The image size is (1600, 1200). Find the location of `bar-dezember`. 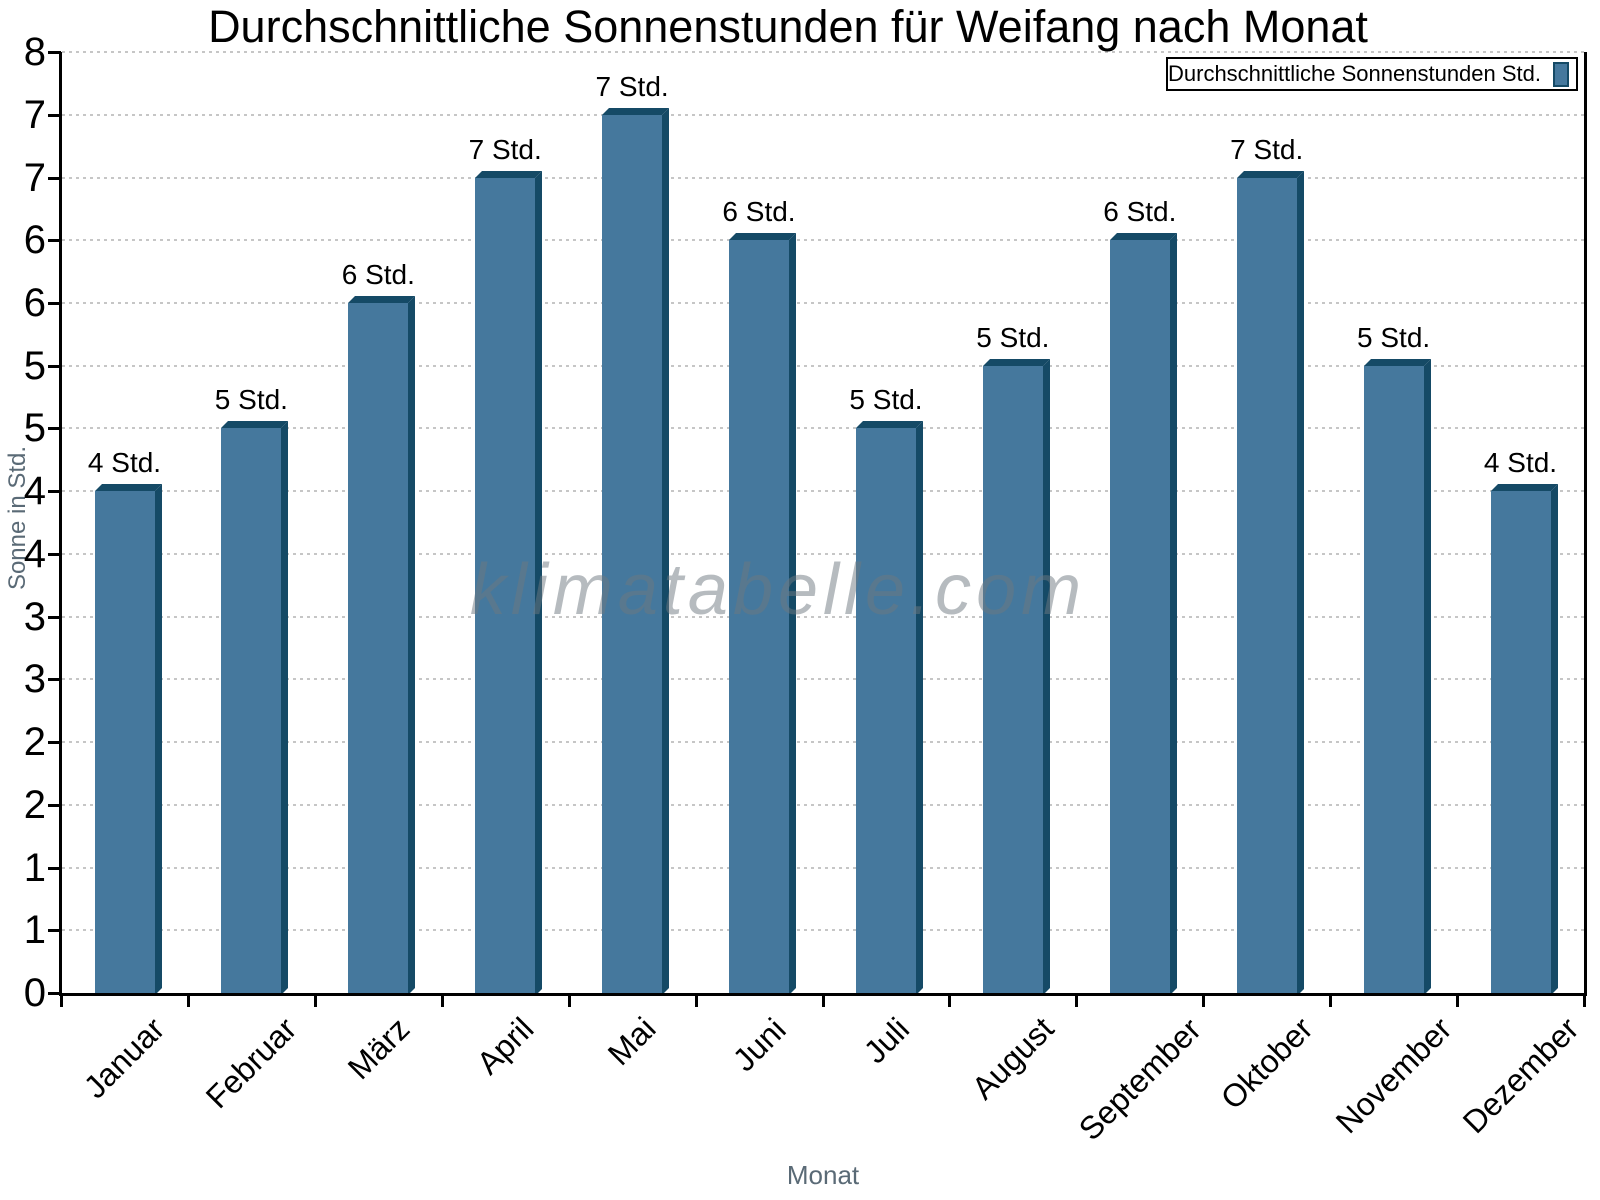

bar-dezember is located at coordinates (1520, 743).